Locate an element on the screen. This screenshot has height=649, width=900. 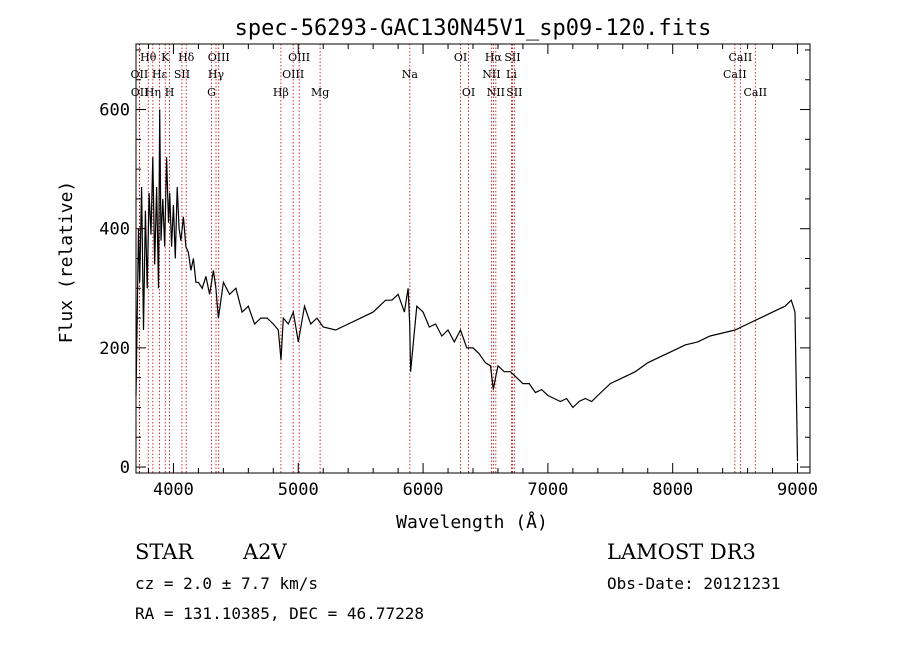
x-axis-label: Wavelength (Å) is located at coordinates (472, 522).